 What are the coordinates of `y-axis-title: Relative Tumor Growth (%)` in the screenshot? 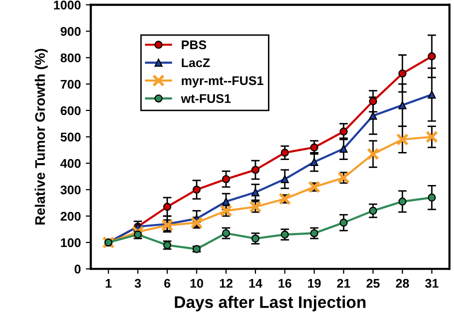 It's located at (41, 136).